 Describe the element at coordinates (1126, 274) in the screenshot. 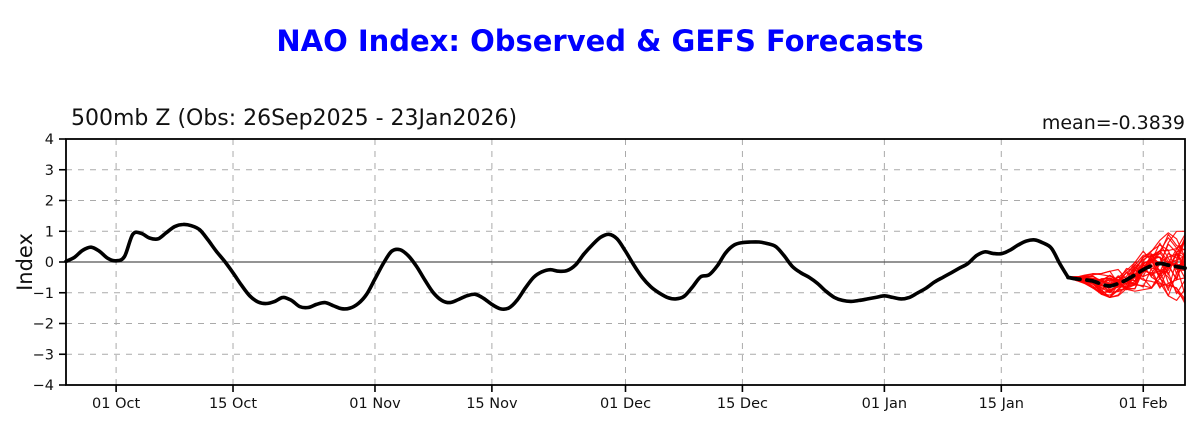

I see `forecast-mean-line` at that location.